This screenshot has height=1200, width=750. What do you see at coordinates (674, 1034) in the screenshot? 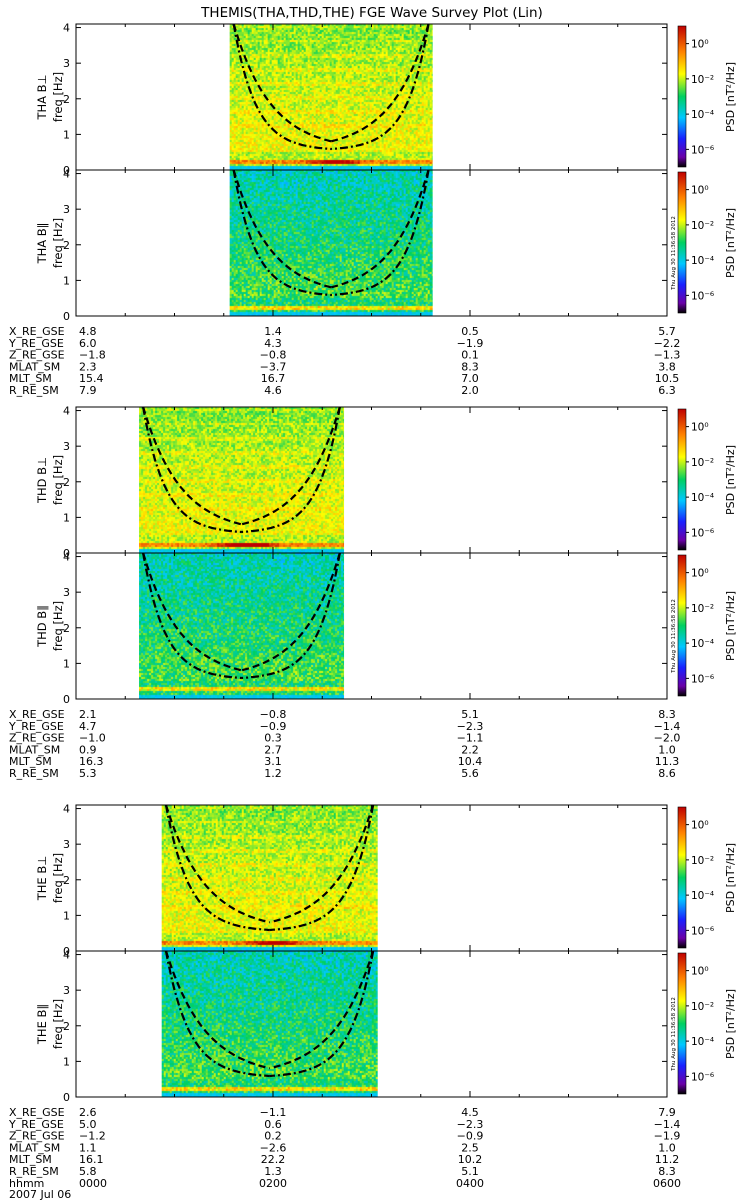
I see `the-bpar-stamp: Thu Aug 30 11:36:58 2012` at bounding box center [674, 1034].